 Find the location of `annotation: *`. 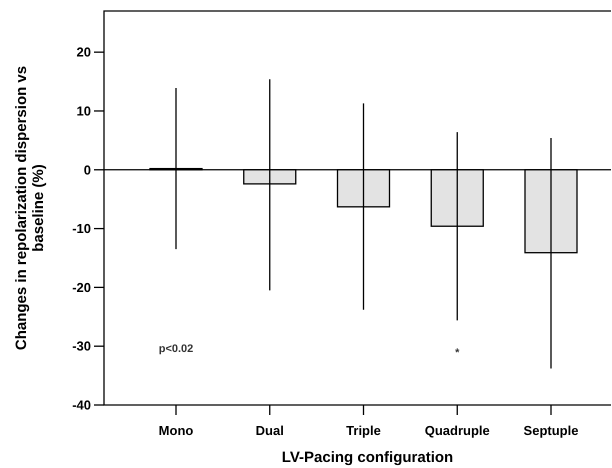

annotation: * is located at coordinates (457, 352).